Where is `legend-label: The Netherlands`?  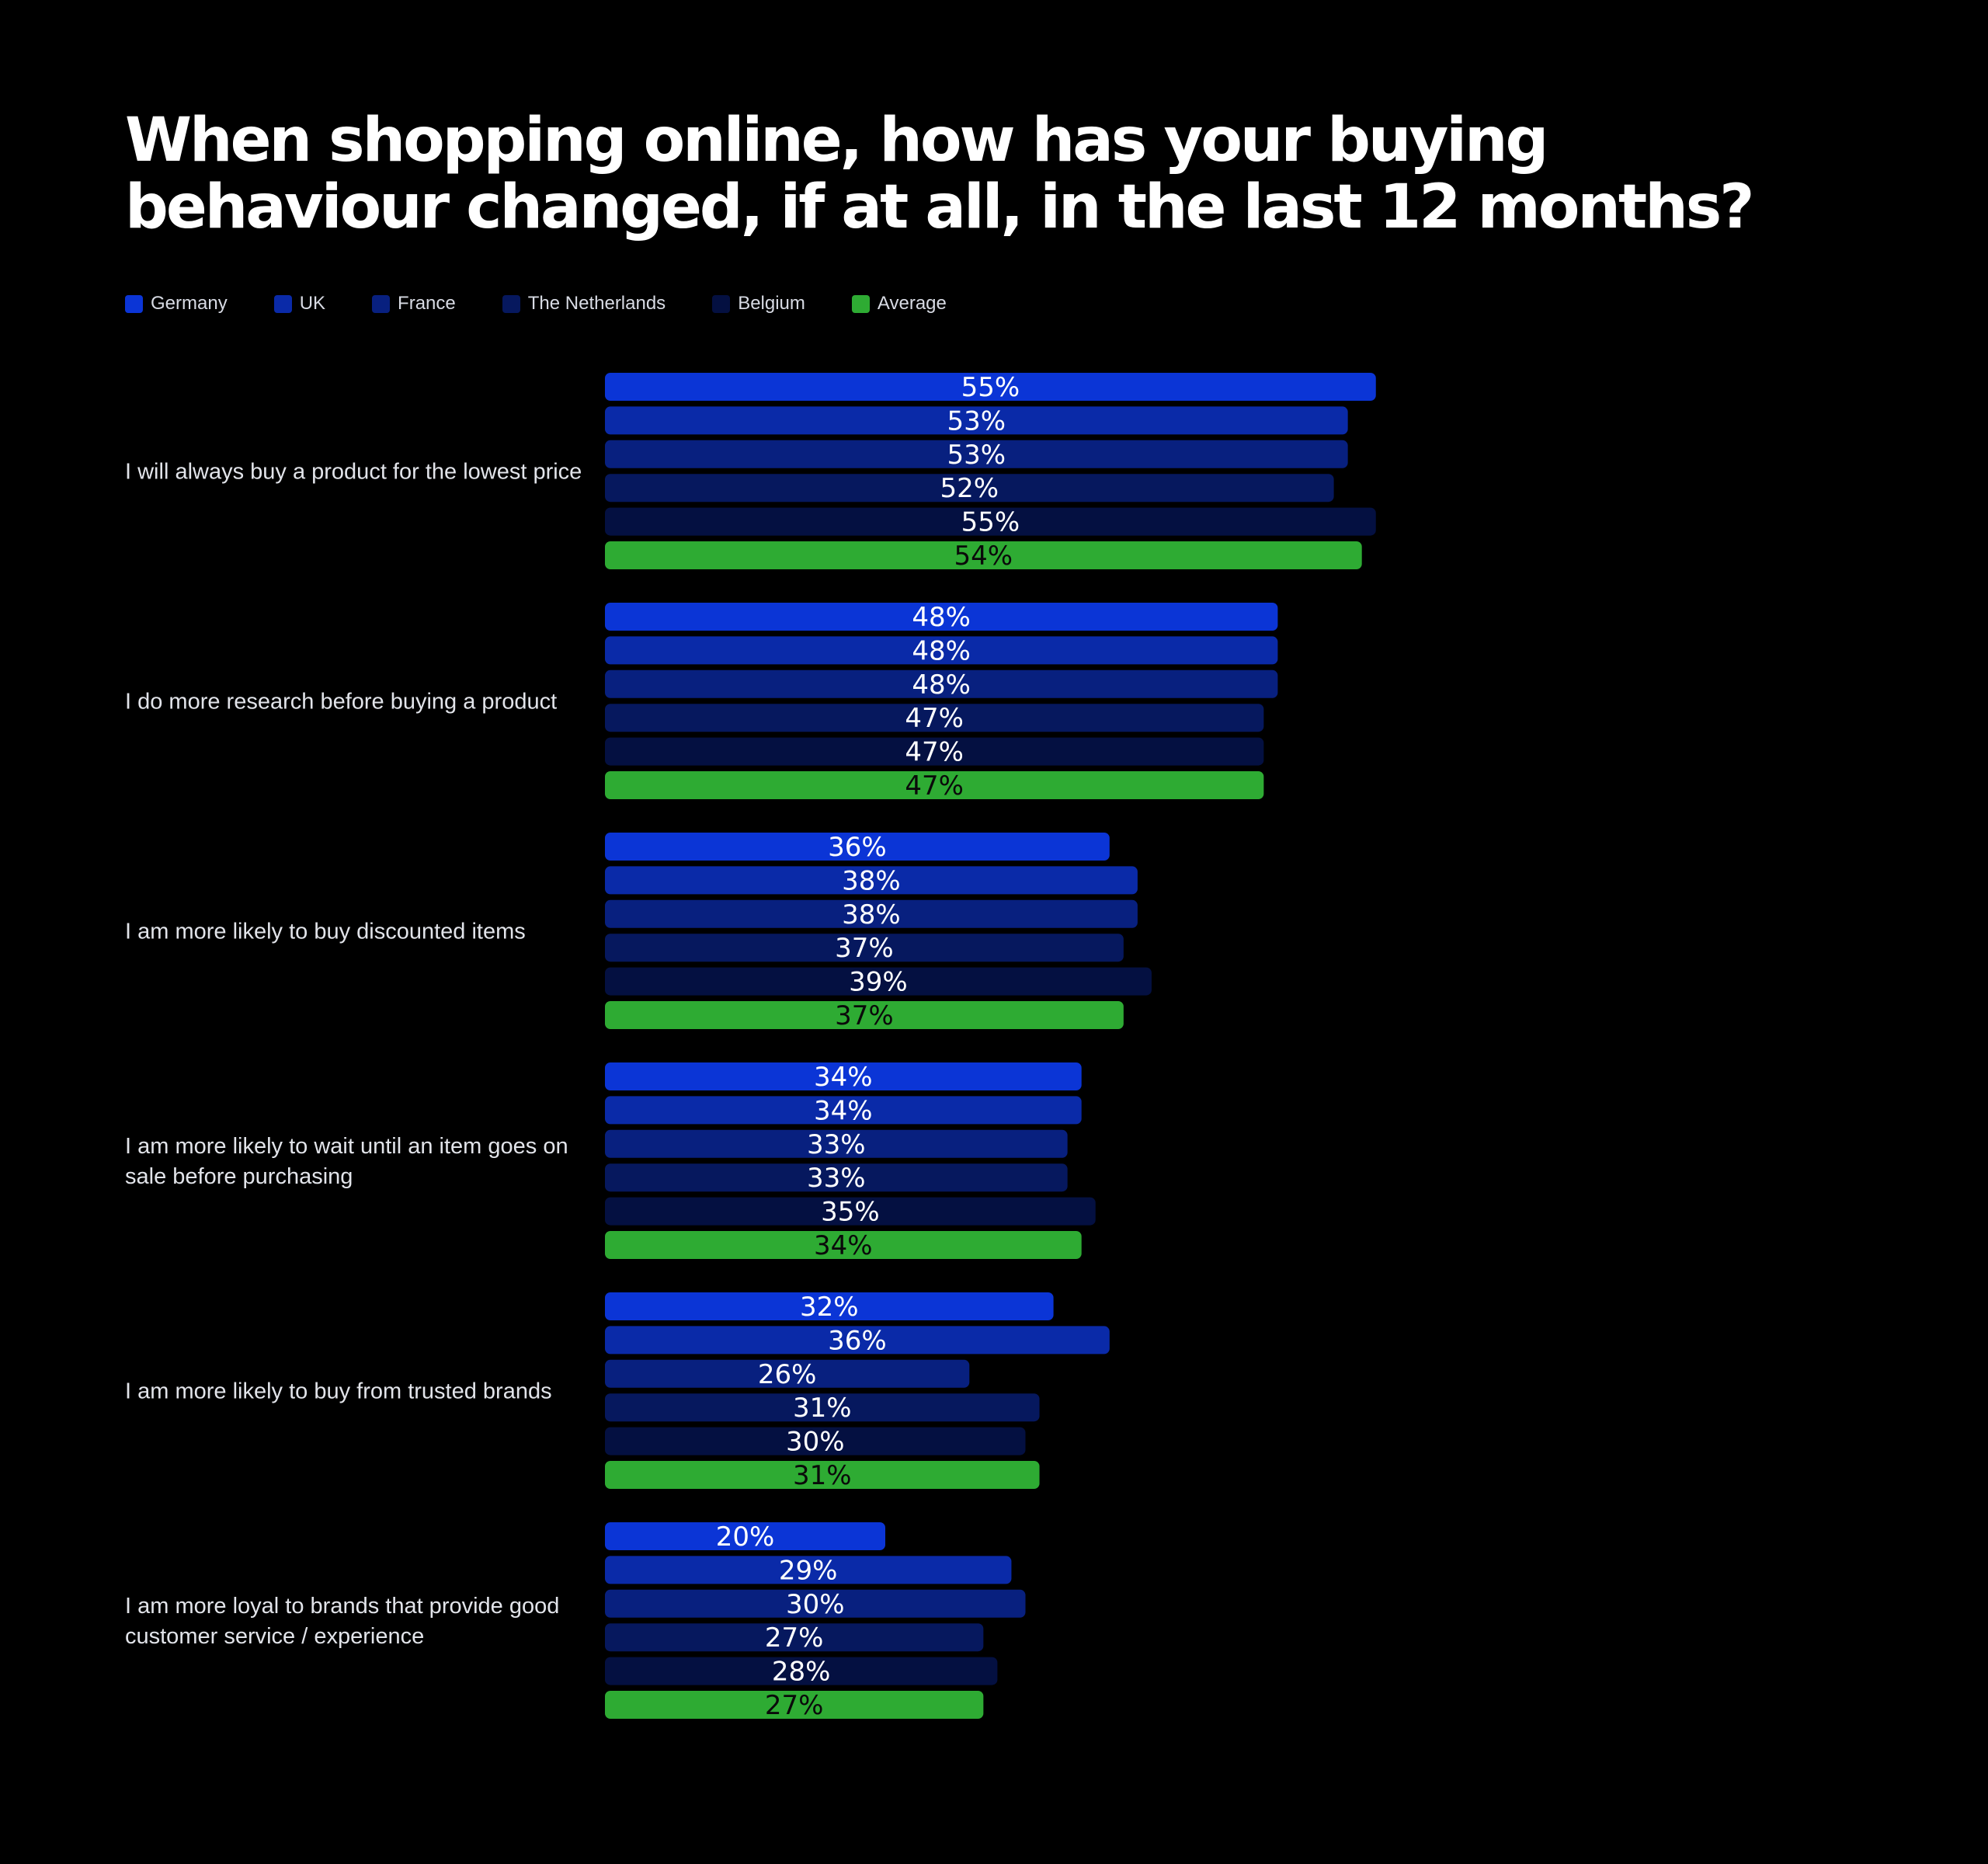
legend-label: The Netherlands is located at coordinates (597, 303).